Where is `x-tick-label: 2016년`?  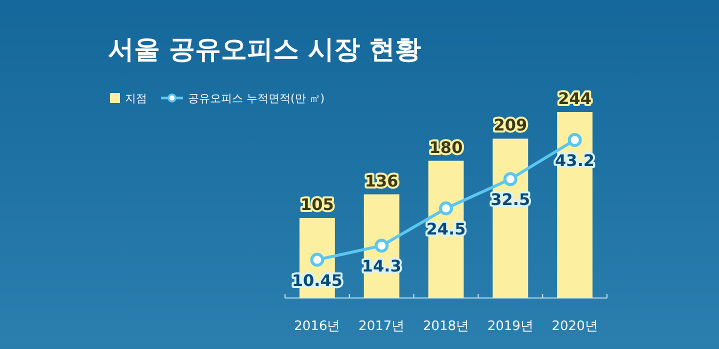
x-tick-label: 2016년 is located at coordinates (317, 326).